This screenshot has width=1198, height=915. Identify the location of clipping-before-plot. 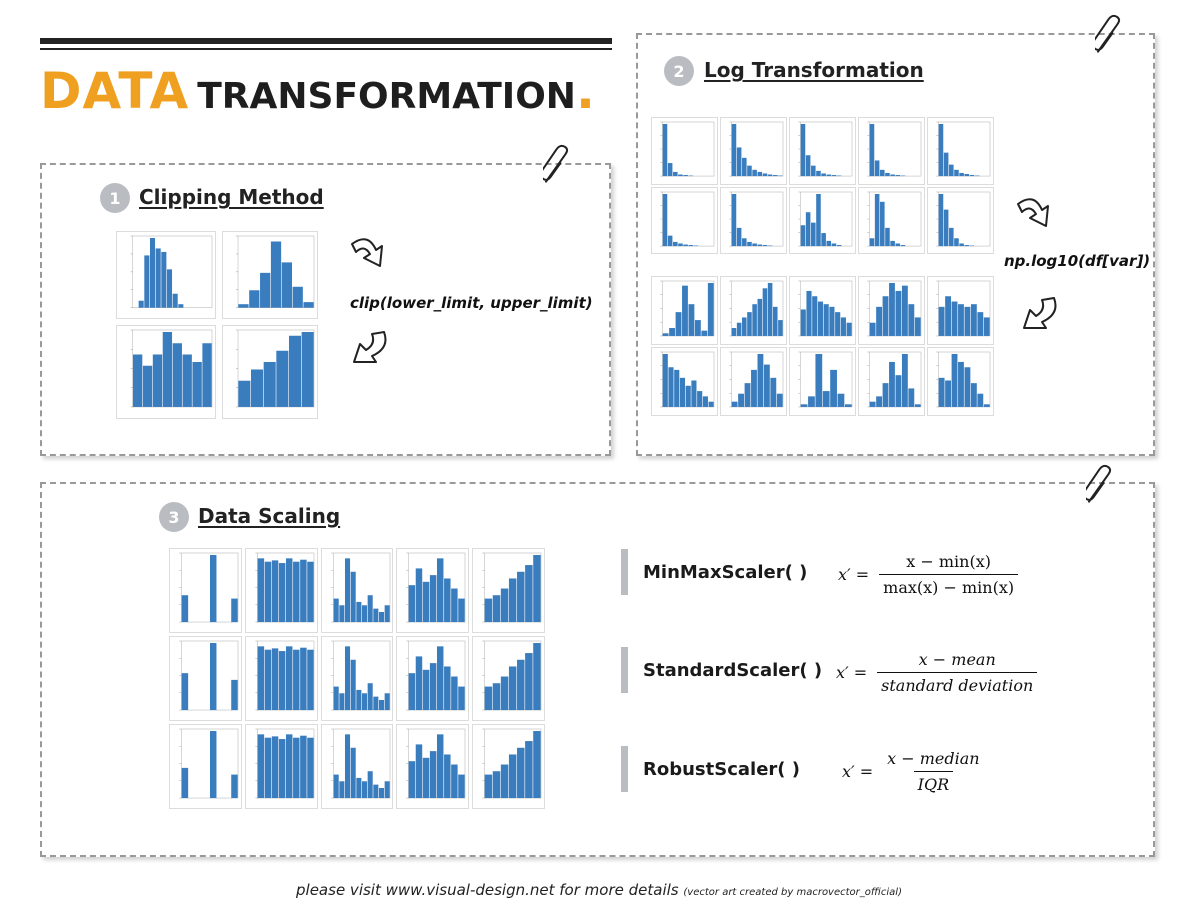
(166, 275).